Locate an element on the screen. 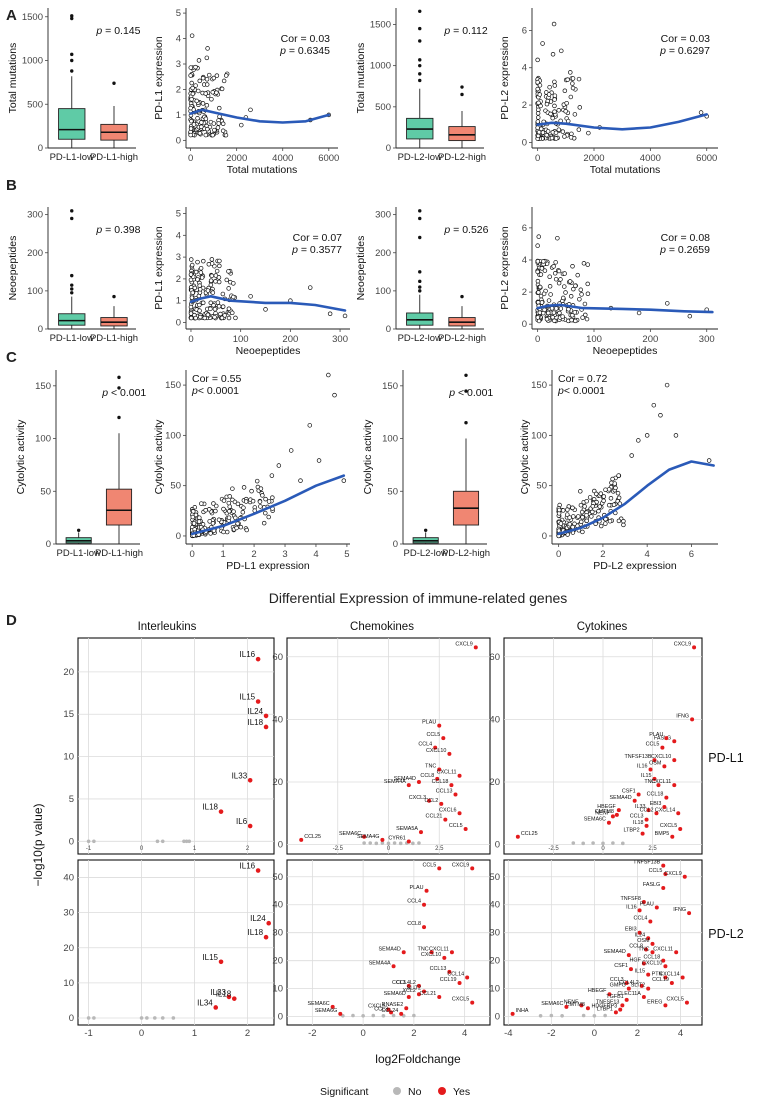 This screenshot has height=1105, width=765. legend-label-yes: Yes is located at coordinates (461, 1092).